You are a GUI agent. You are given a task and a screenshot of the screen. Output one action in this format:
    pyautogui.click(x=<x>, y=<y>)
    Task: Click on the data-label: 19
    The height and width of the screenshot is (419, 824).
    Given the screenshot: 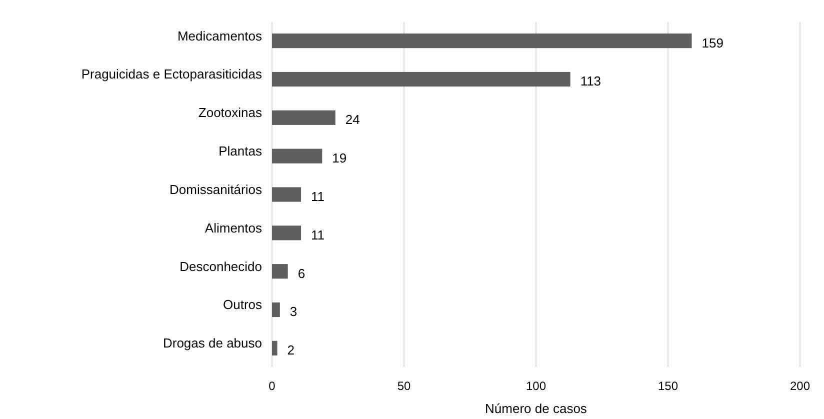 What is the action you would take?
    pyautogui.click(x=339, y=158)
    